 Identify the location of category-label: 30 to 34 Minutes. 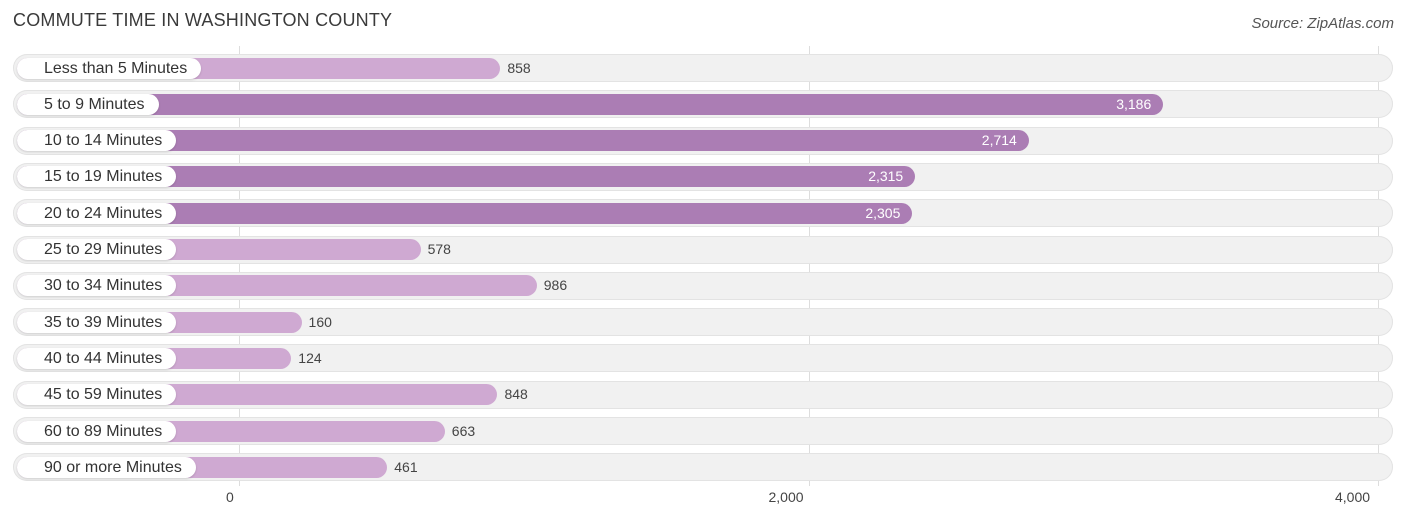
(97, 286).